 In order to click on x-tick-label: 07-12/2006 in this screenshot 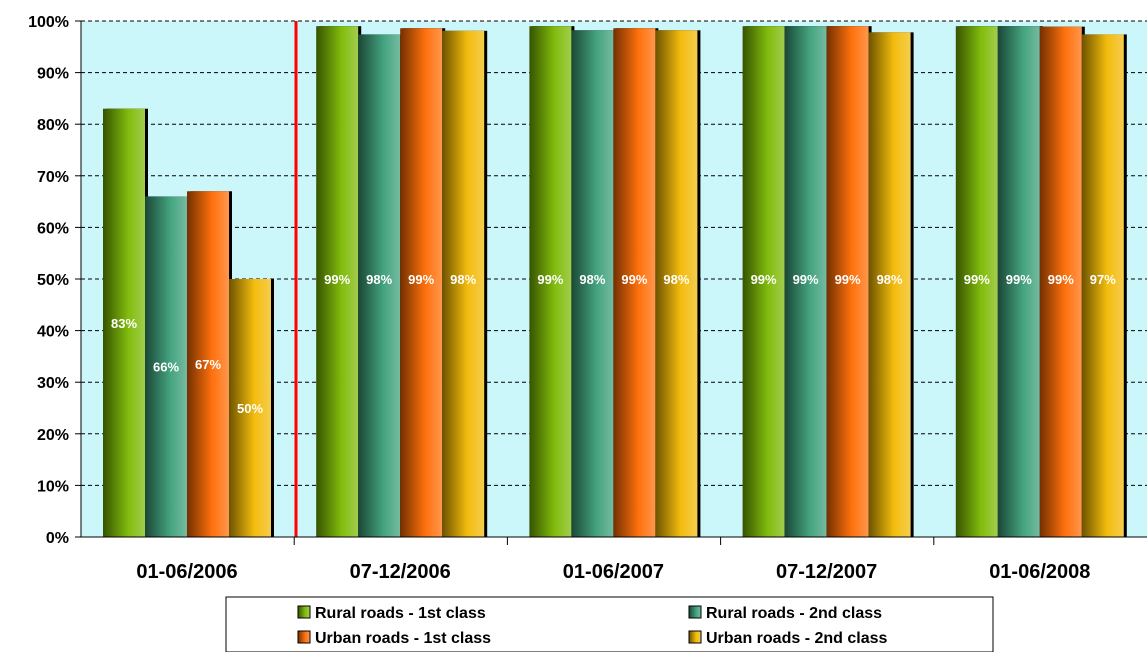, I will do `click(400, 572)`.